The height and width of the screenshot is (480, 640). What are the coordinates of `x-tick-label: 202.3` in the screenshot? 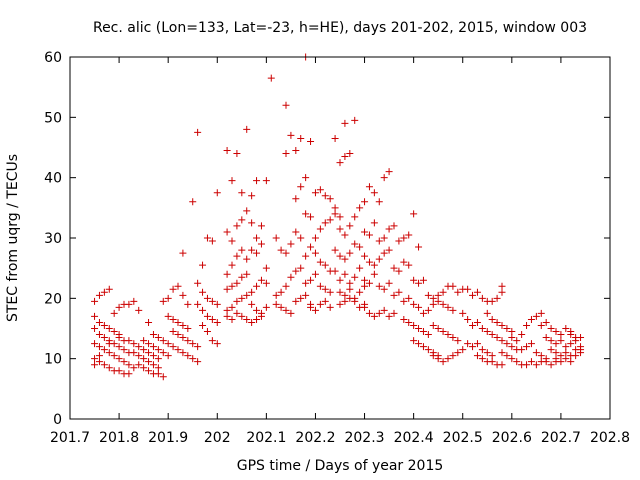 It's located at (364, 438).